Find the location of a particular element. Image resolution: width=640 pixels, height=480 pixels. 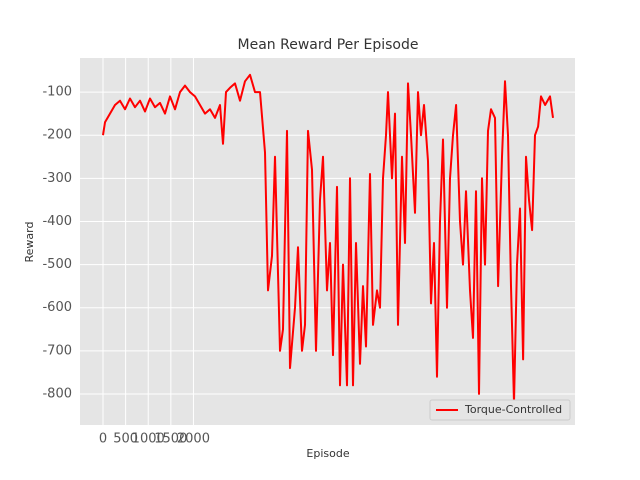

y-axis-label: Reward is located at coordinates (29, 242).